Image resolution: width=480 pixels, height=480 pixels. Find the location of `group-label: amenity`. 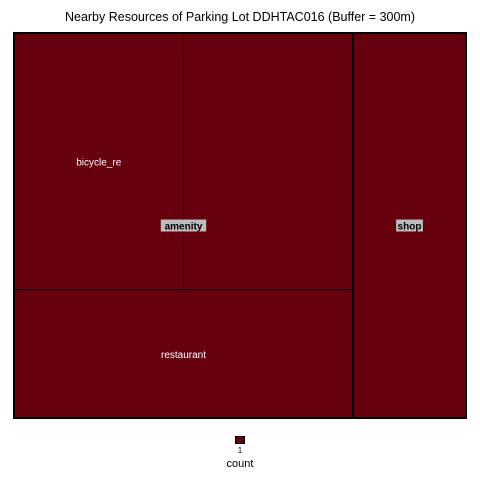

group-label: amenity is located at coordinates (184, 227).